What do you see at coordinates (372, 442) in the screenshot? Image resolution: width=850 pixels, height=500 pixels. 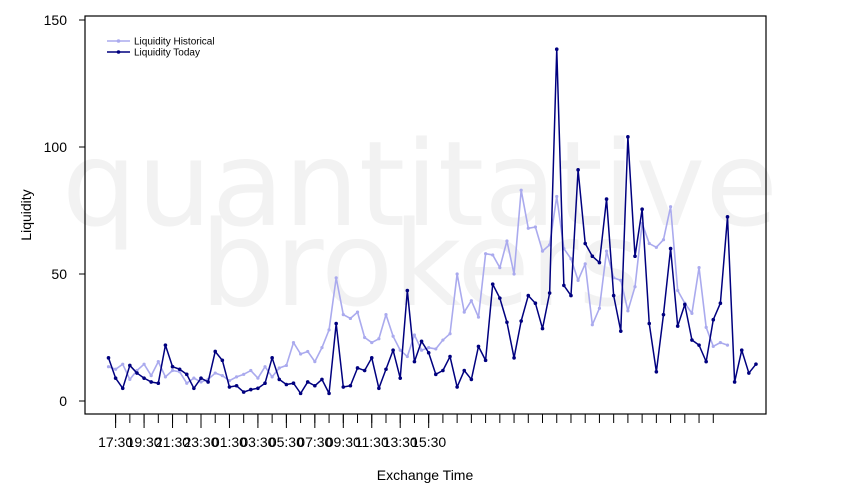 I see `x-tick-label: 11:30` at bounding box center [372, 442].